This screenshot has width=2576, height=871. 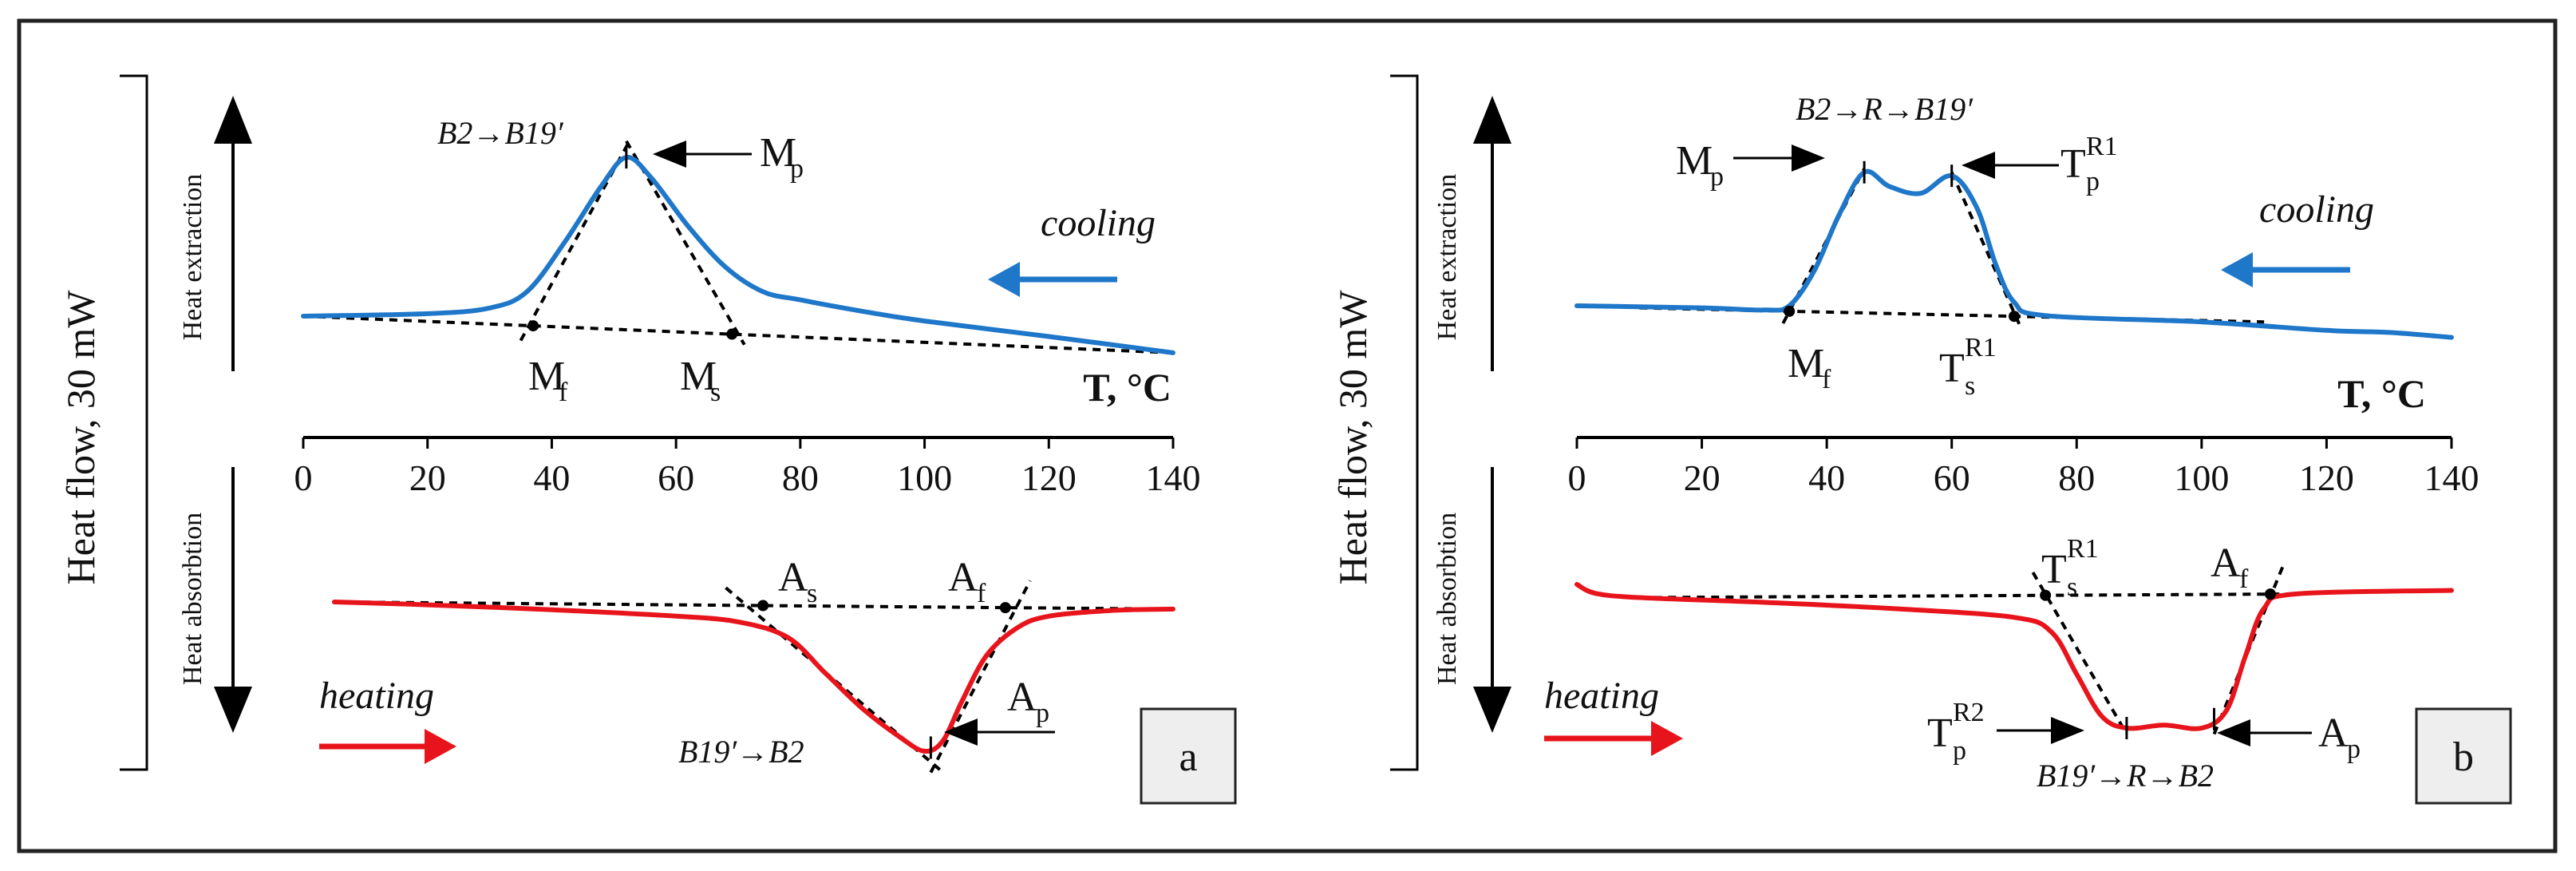 I want to click on heating-arrowhead, so click(x=1667, y=738).